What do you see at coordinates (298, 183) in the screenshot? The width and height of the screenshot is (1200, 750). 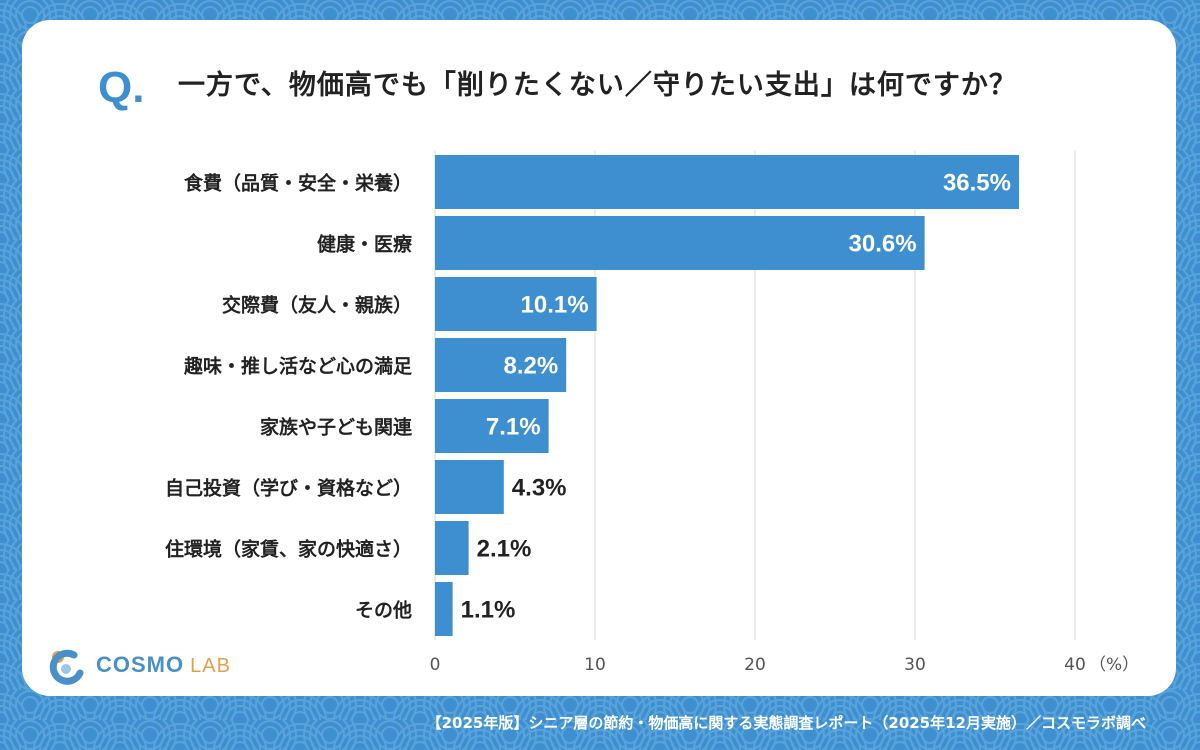 I see `category-label: 食費（品質・安全・栄養）` at bounding box center [298, 183].